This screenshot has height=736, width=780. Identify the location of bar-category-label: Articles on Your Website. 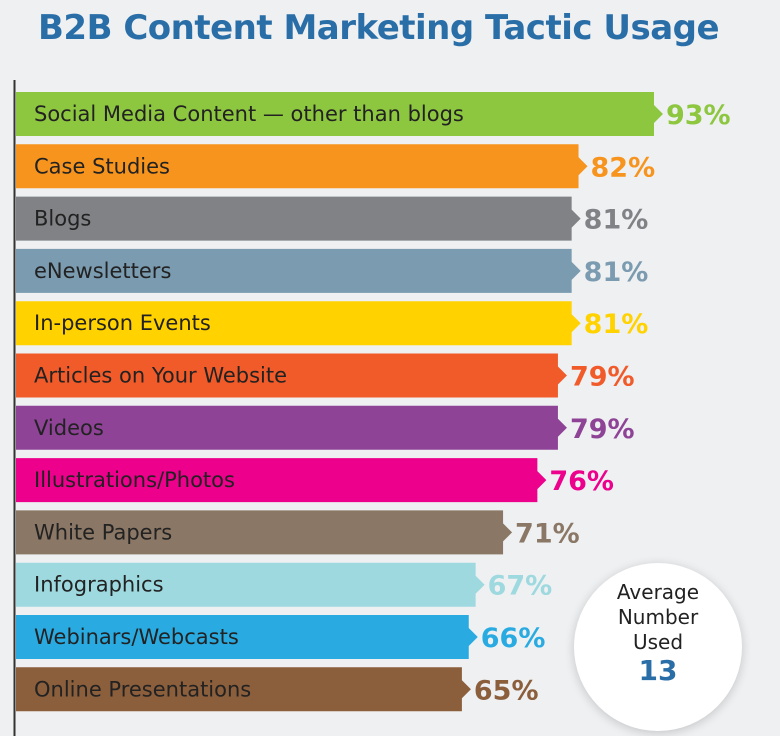
(160, 376).